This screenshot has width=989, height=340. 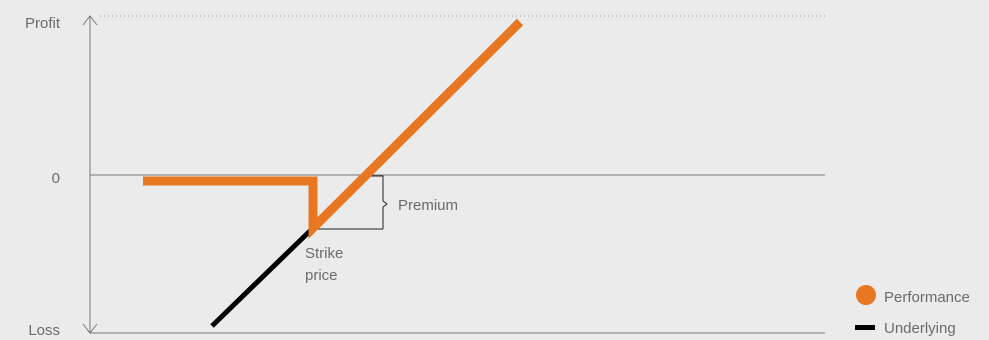 I want to click on y-label-loss: Loss, so click(x=44, y=330).